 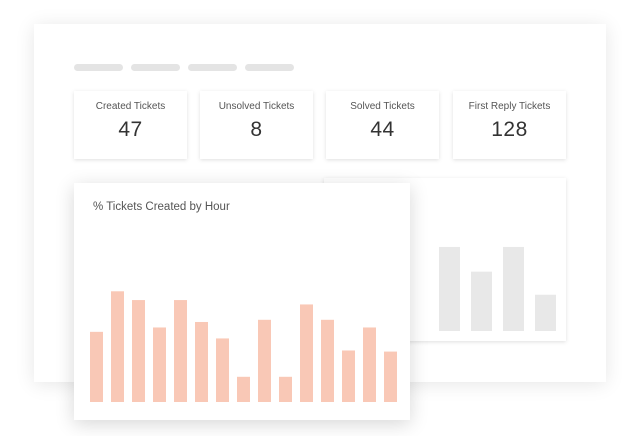 I want to click on stat-value: 44, so click(x=382, y=129).